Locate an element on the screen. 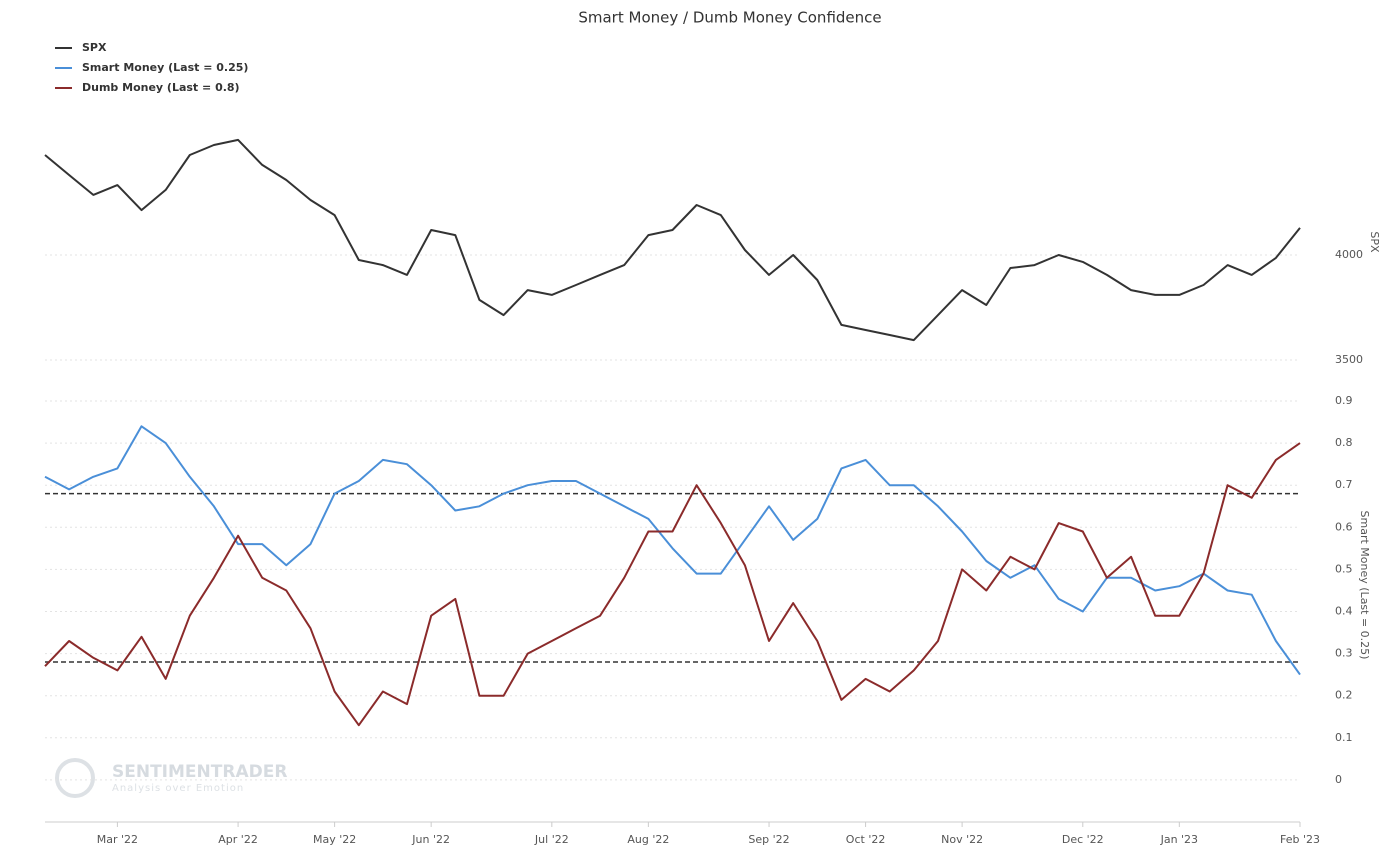  x-tick-label: Feb '23 is located at coordinates (1300, 839).